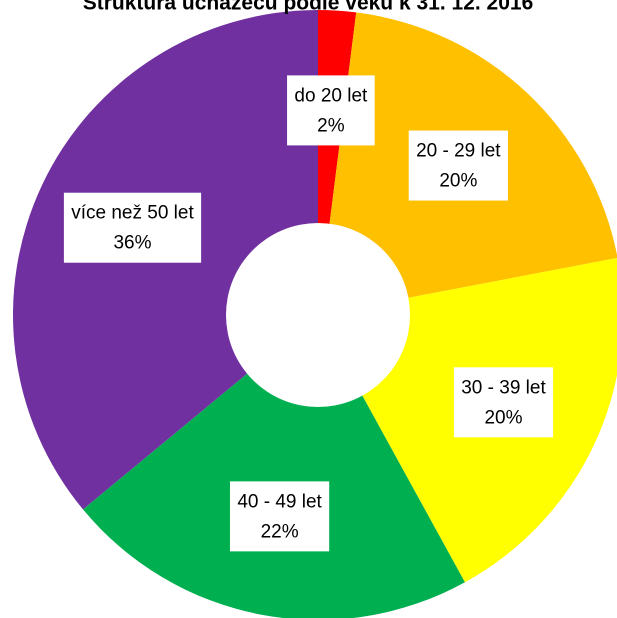 This screenshot has width=617, height=618. Describe the element at coordinates (280, 531) in the screenshot. I see `value-label: 22%` at that location.